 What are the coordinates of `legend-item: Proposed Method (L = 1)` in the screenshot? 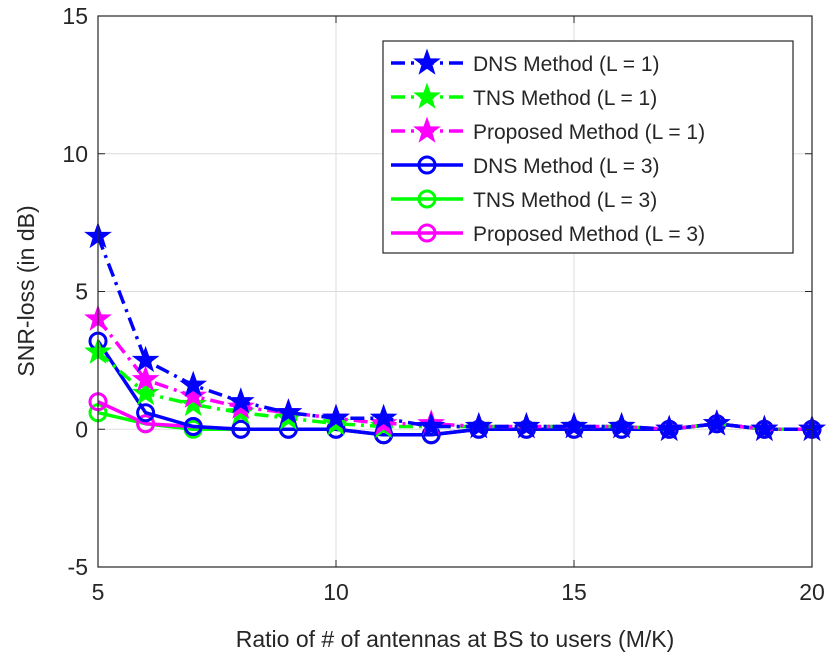 It's located at (548, 130).